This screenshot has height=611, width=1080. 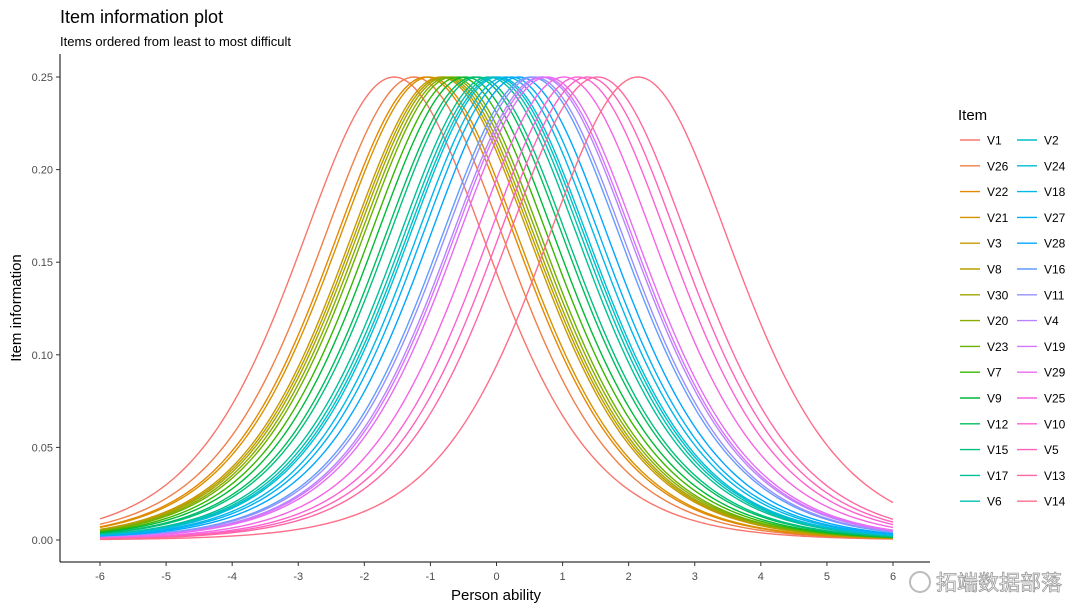 I want to click on legend-label-V2: V2, so click(x=1051, y=141).